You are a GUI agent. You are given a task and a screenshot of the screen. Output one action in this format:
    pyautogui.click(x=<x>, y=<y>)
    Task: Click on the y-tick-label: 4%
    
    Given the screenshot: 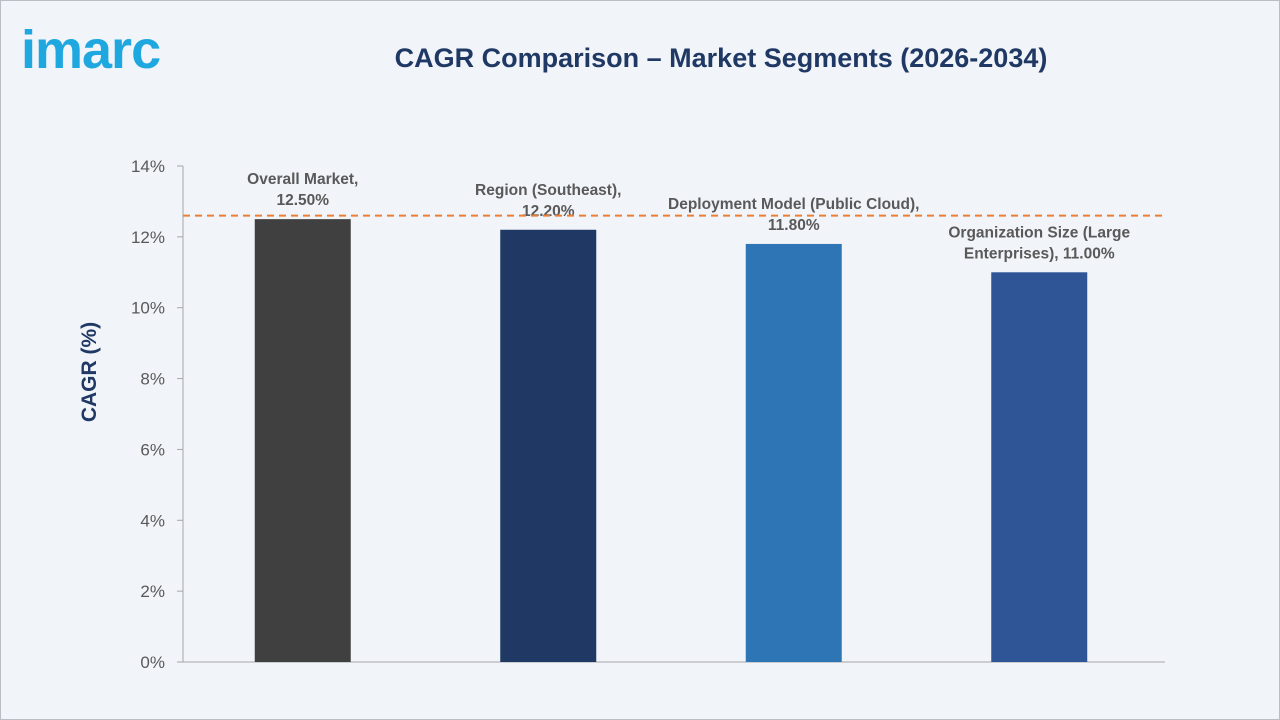 What is the action you would take?
    pyautogui.click(x=152, y=520)
    